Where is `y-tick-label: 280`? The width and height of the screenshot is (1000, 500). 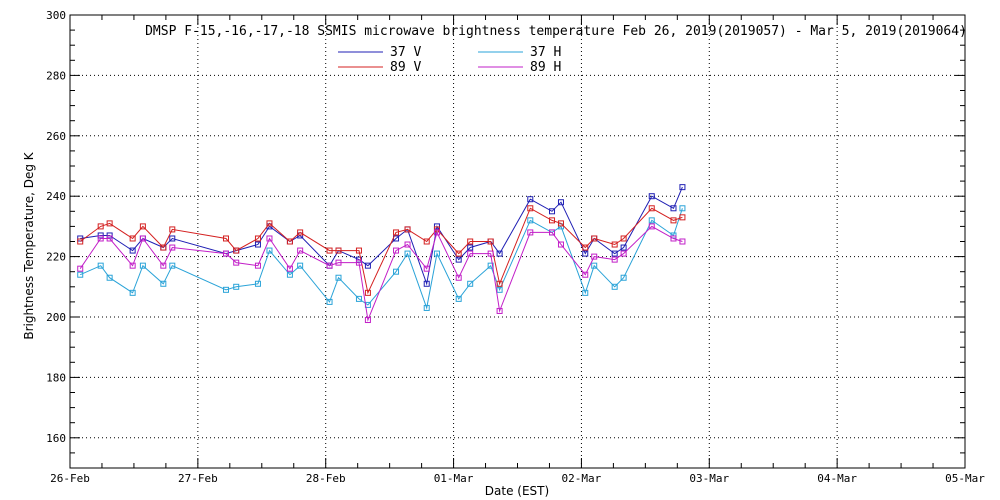
y-tick-label: 280 is located at coordinates (56, 75).